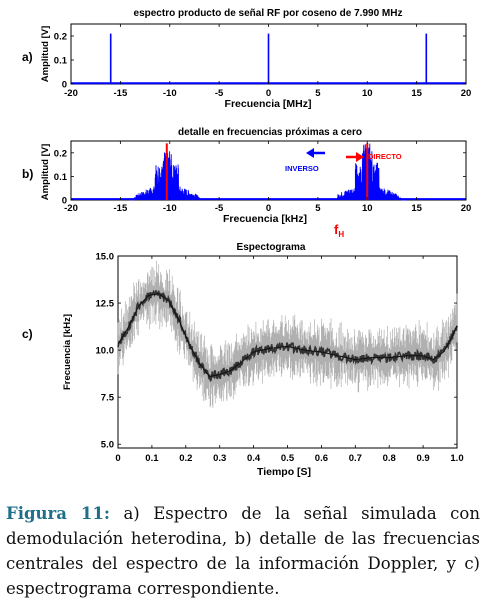 The height and width of the screenshot is (612, 485). What do you see at coordinates (105, 257) in the screenshot?
I see `chart-c-ytick-label: 15.0` at bounding box center [105, 257].